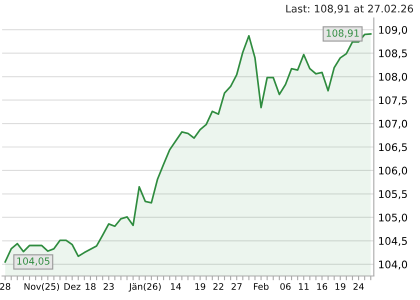 The image size is (420, 300). I want to click on x-tick-label: 23, so click(109, 286).